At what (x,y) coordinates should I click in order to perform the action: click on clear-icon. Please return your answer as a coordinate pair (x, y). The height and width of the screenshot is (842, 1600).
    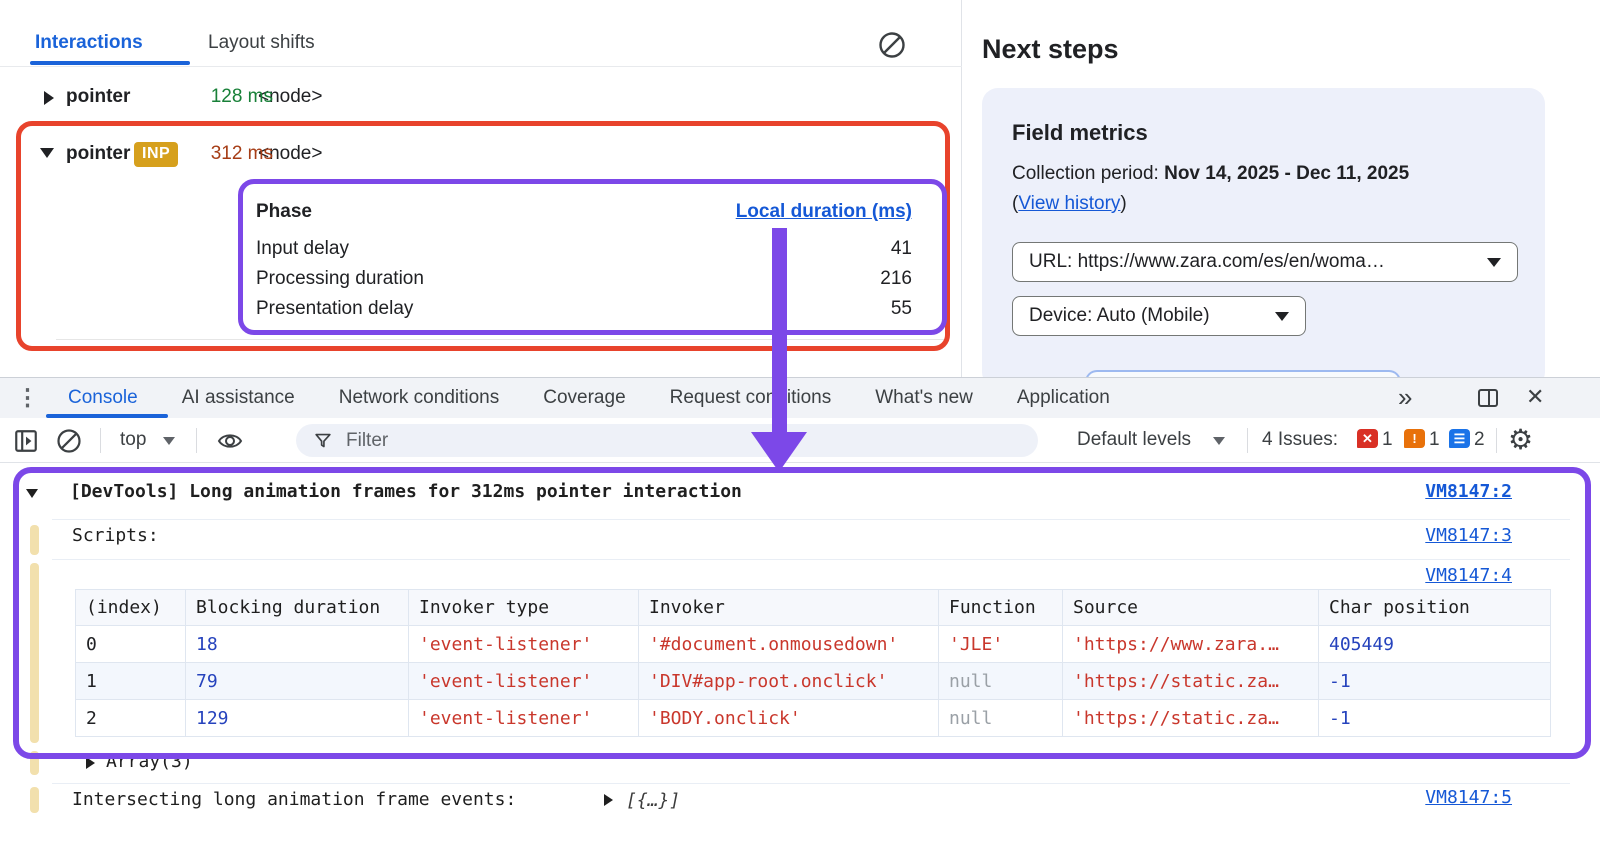
    Looking at the image, I should click on (892, 45).